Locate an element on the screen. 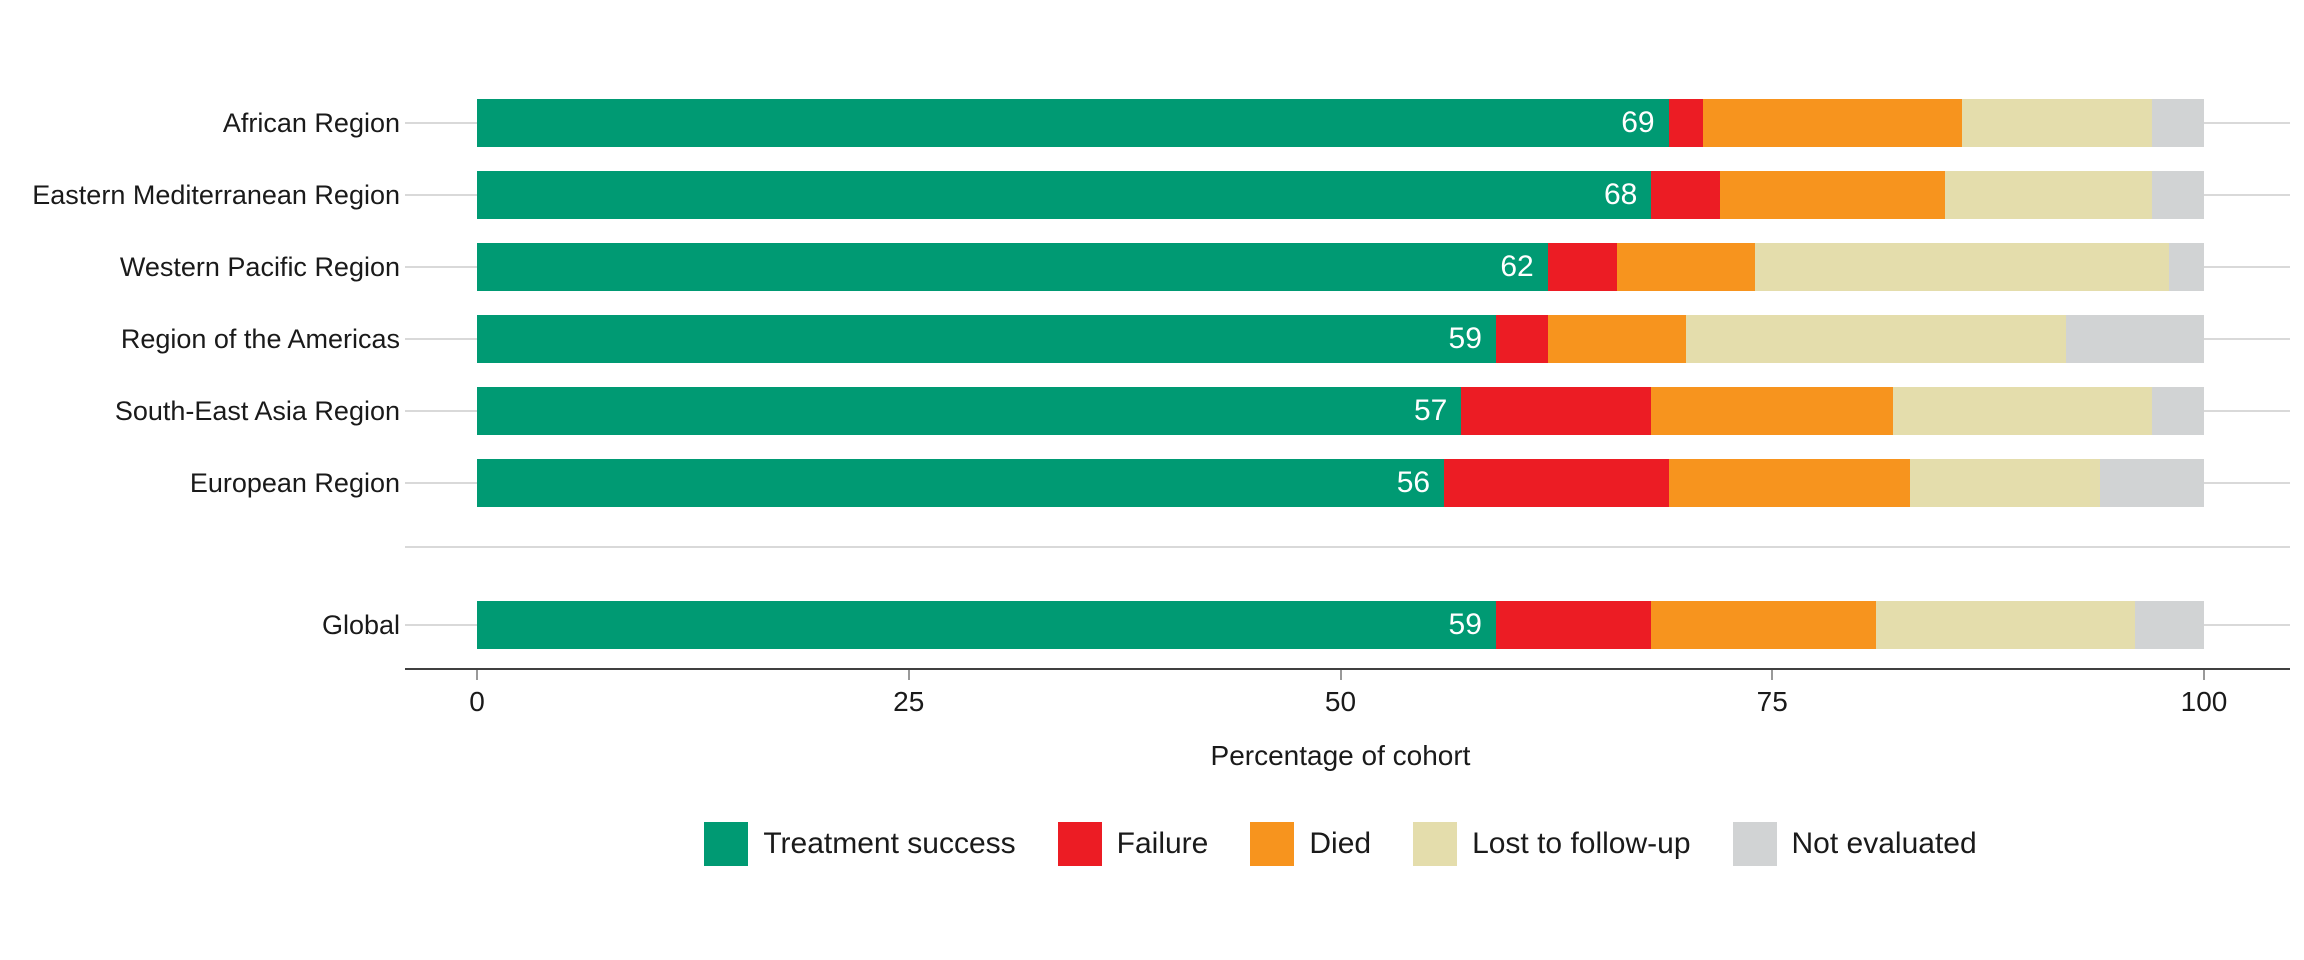 The image size is (2304, 960). facet-separator-line is located at coordinates (1347, 547).